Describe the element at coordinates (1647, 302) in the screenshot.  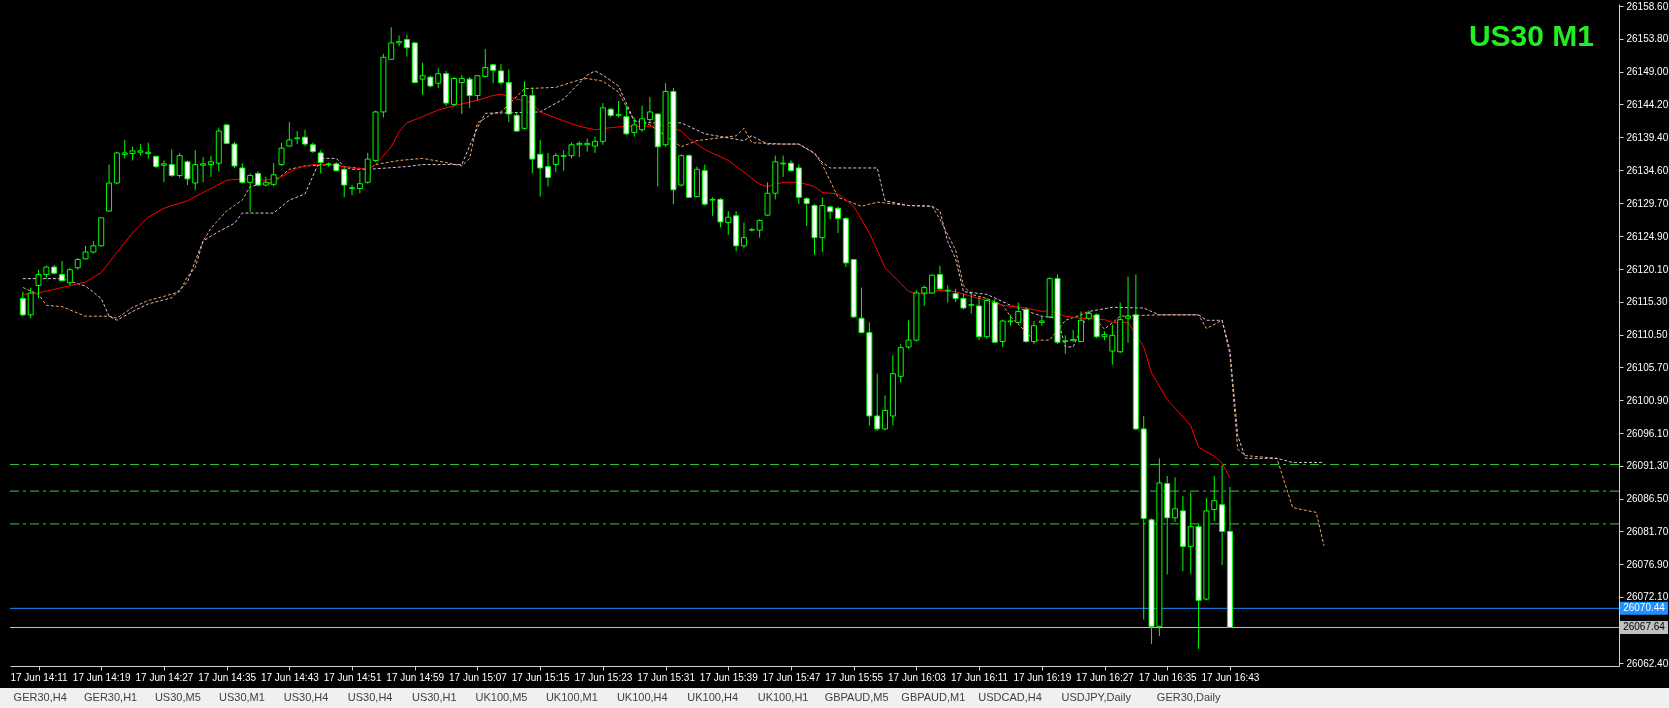
I see `y-tick-label: 26115.30` at that location.